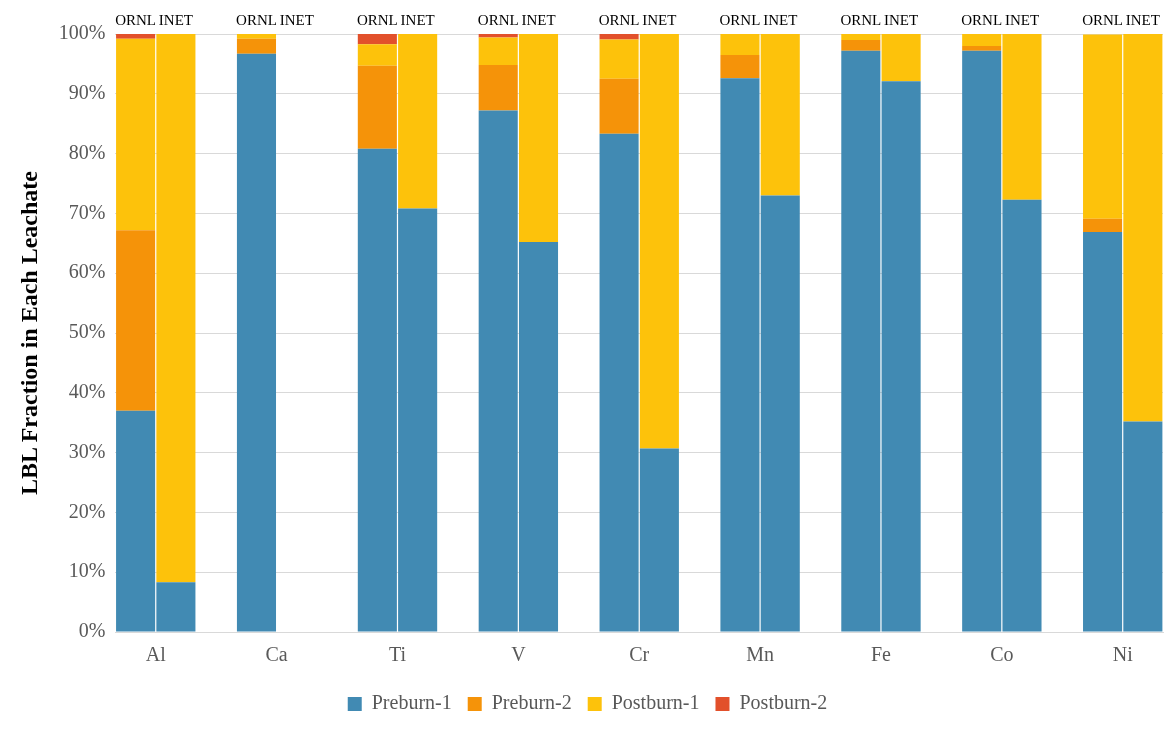 This screenshot has width=1175, height=736. Describe the element at coordinates (783, 702) in the screenshot. I see `legend-label: Postburn-2` at that location.